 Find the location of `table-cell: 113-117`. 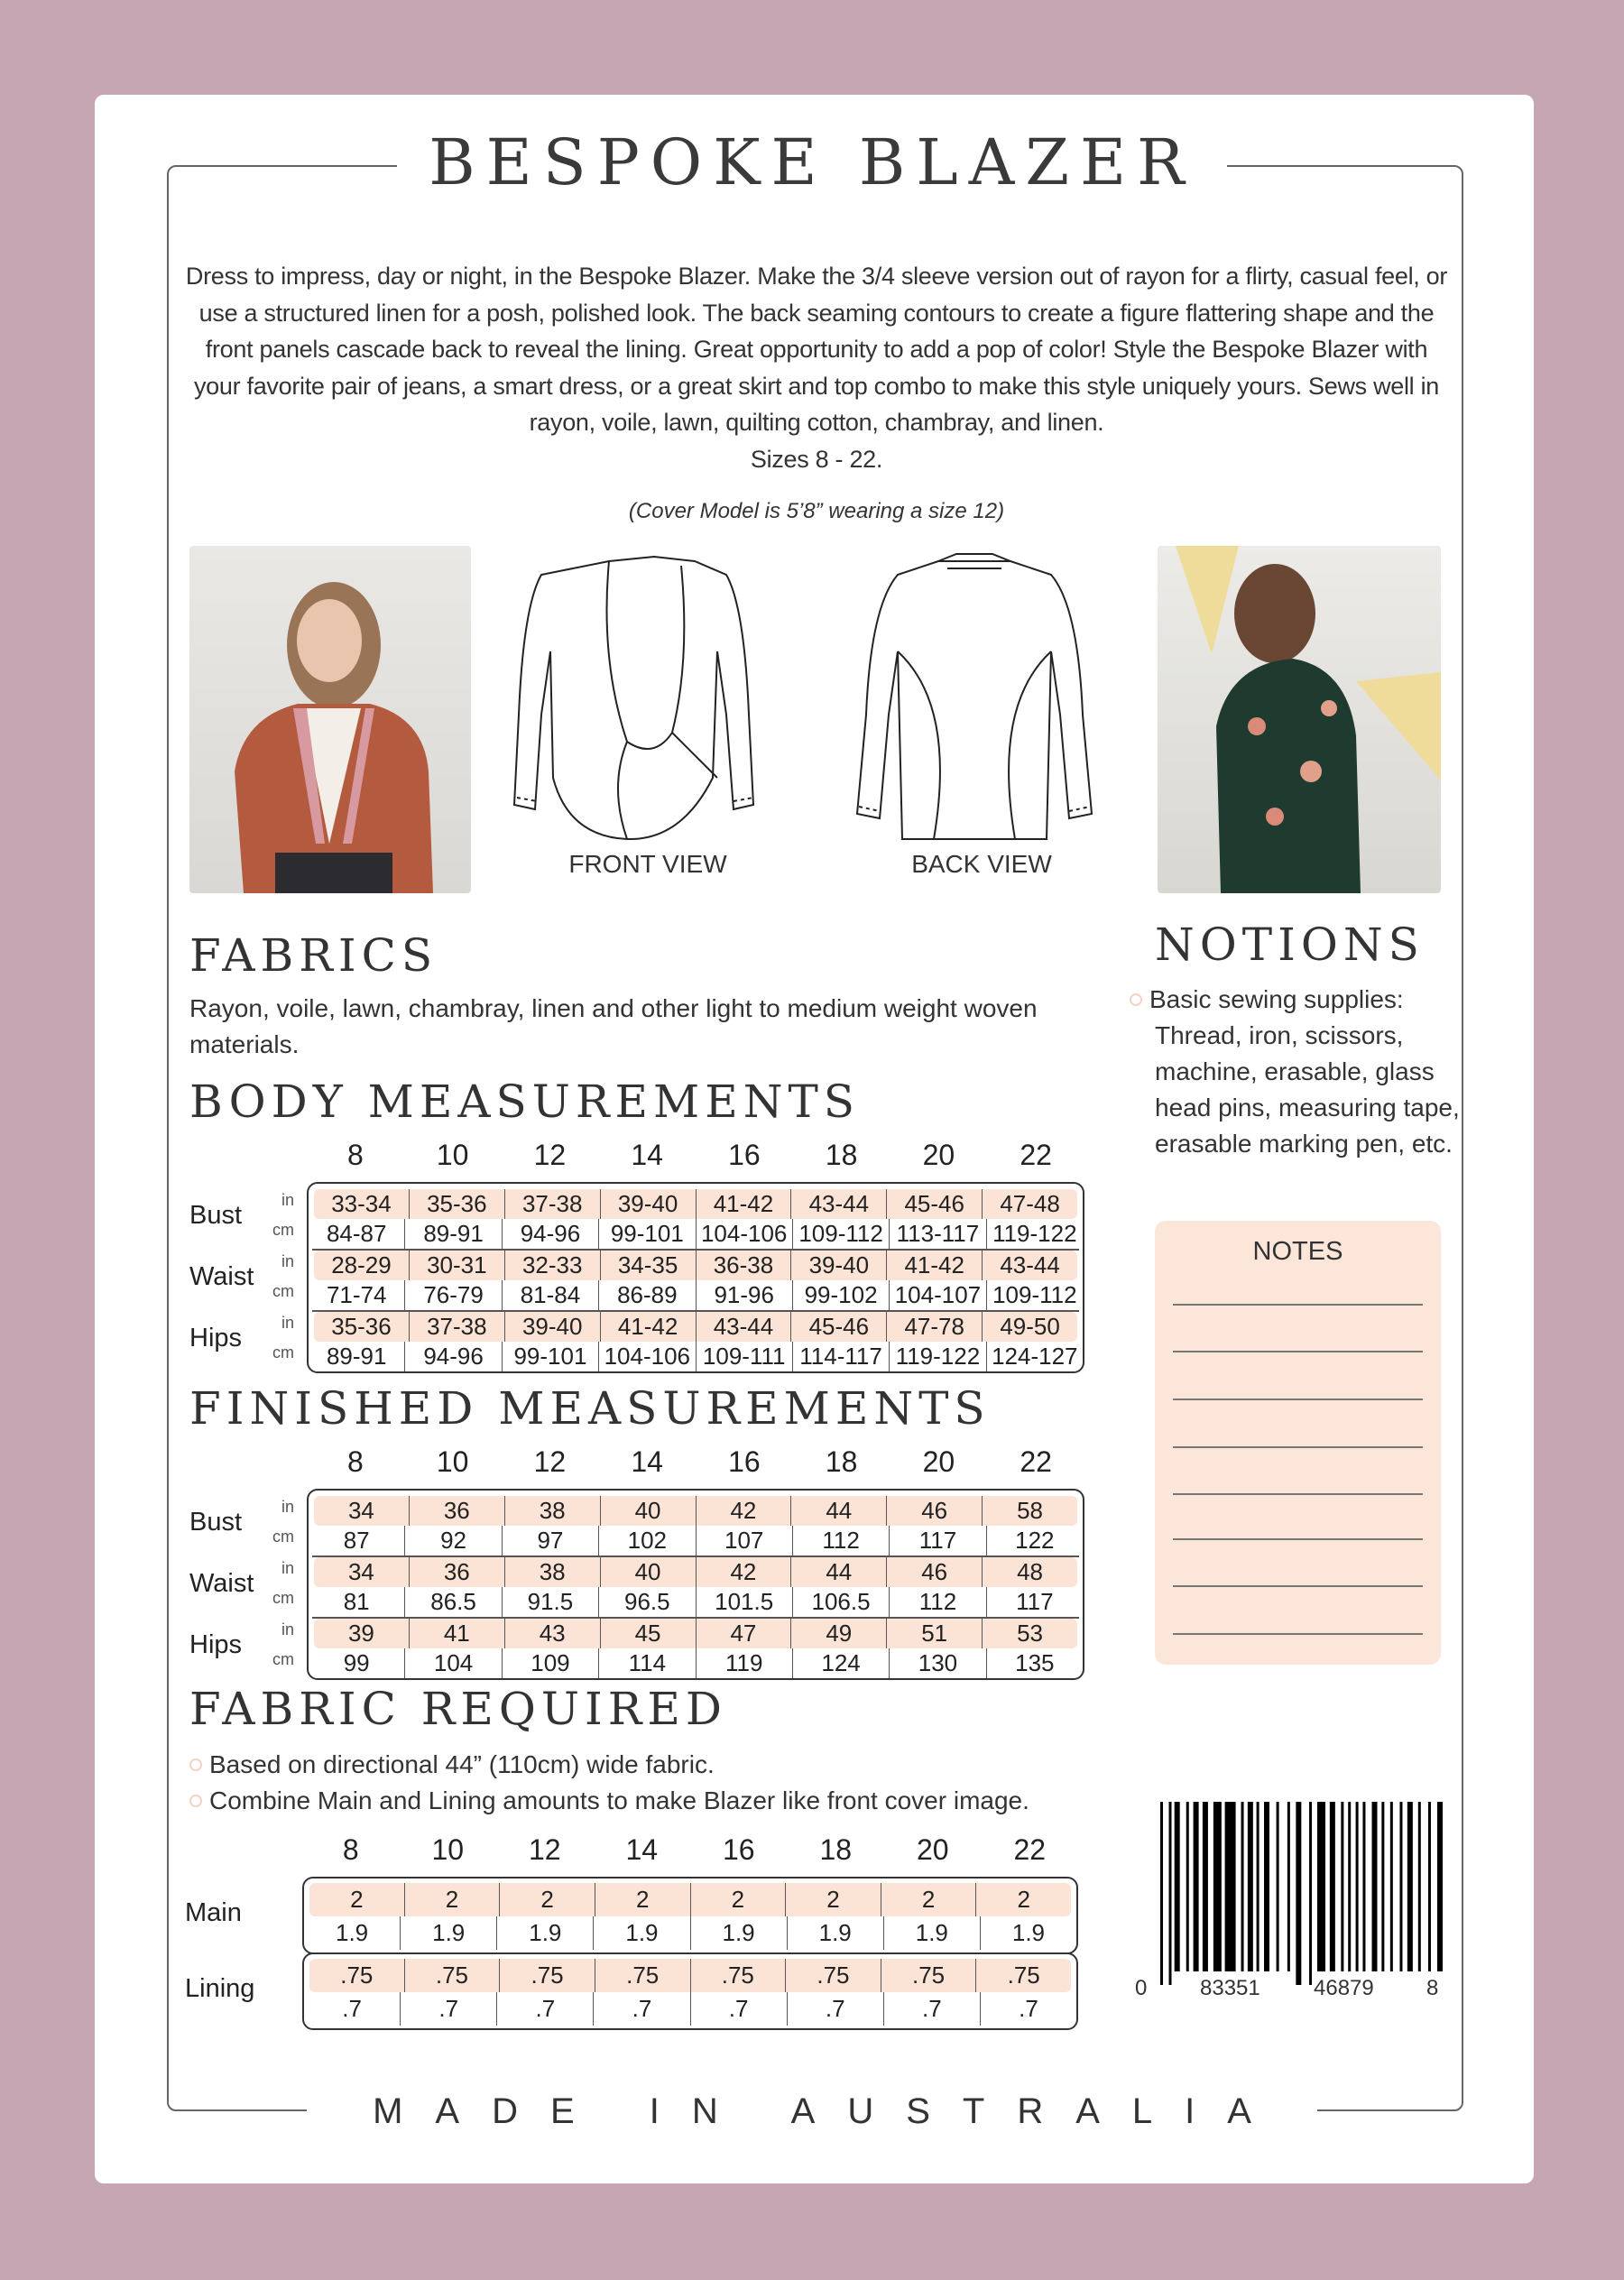

table-cell: 113-117 is located at coordinates (937, 1234).